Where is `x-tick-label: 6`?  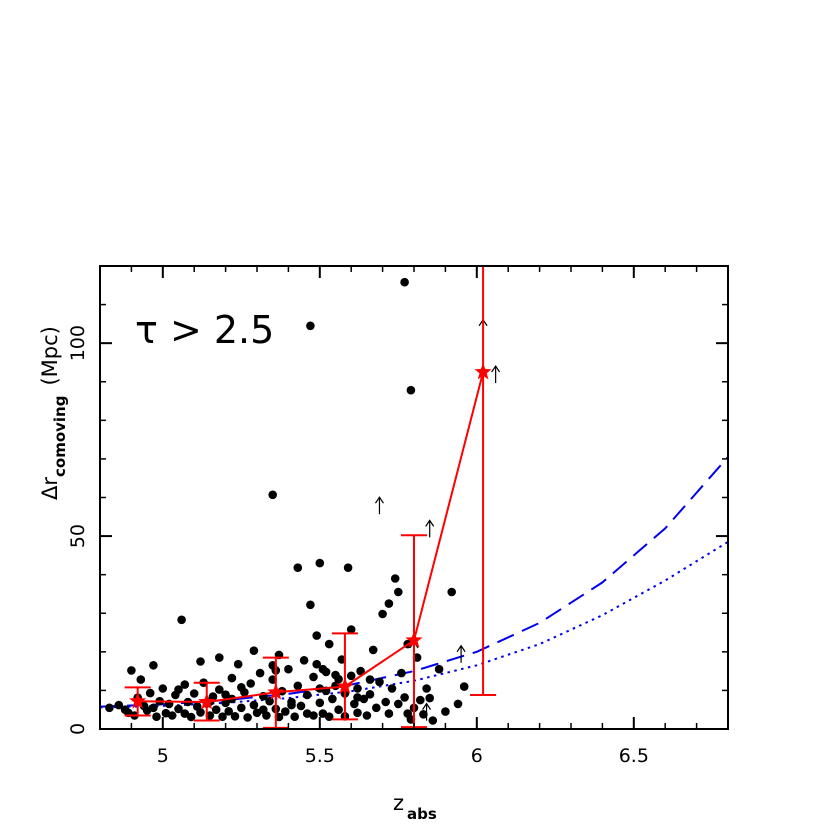
x-tick-label: 6 is located at coordinates (477, 756).